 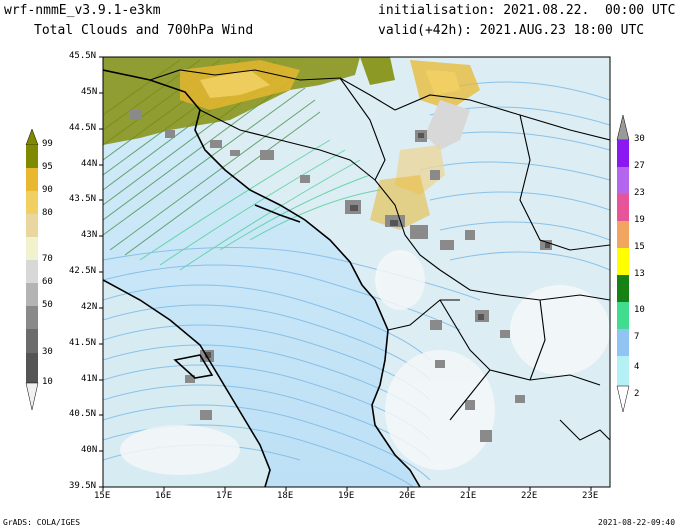 What do you see at coordinates (42, 522) in the screenshot?
I see `grads-credit: GrADS: COLA/IGES` at bounding box center [42, 522].